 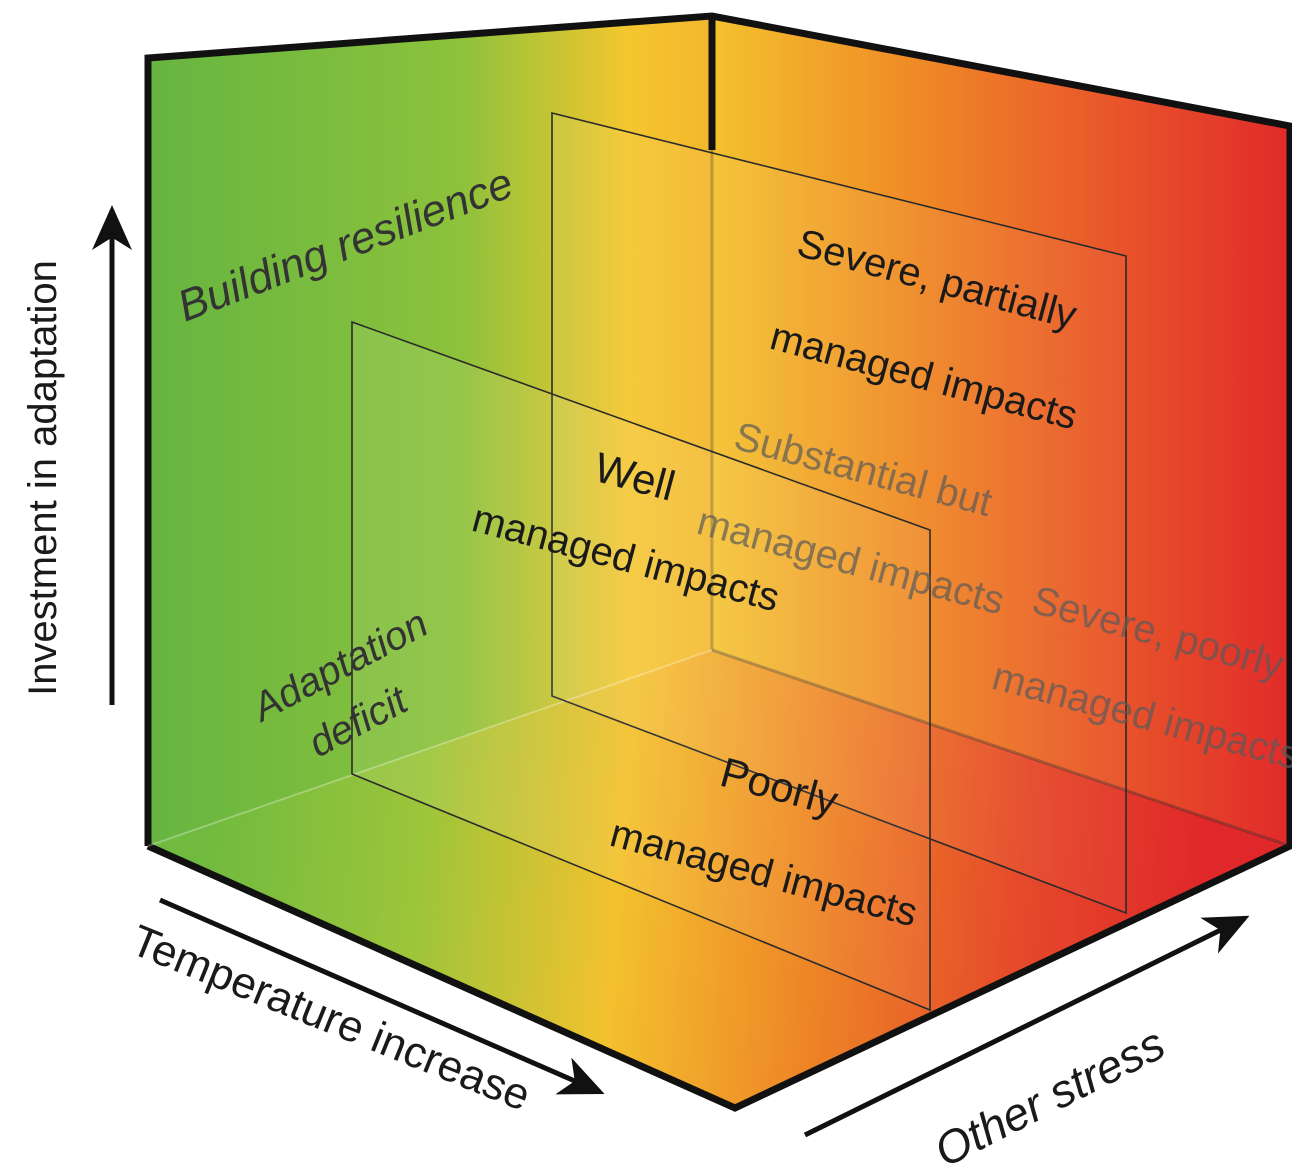 I want to click on temperature-axis-arrow, so click(x=382, y=996).